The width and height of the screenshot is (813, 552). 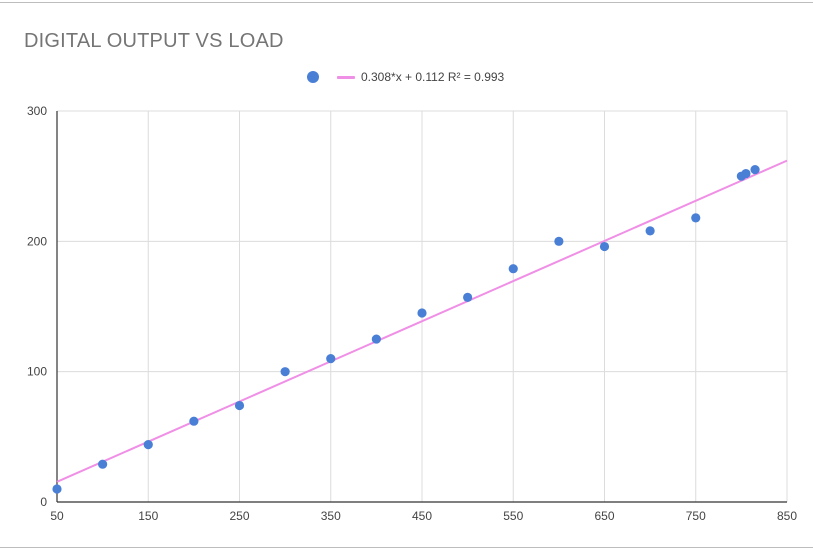 I want to click on x-tick-label: 350, so click(x=331, y=516).